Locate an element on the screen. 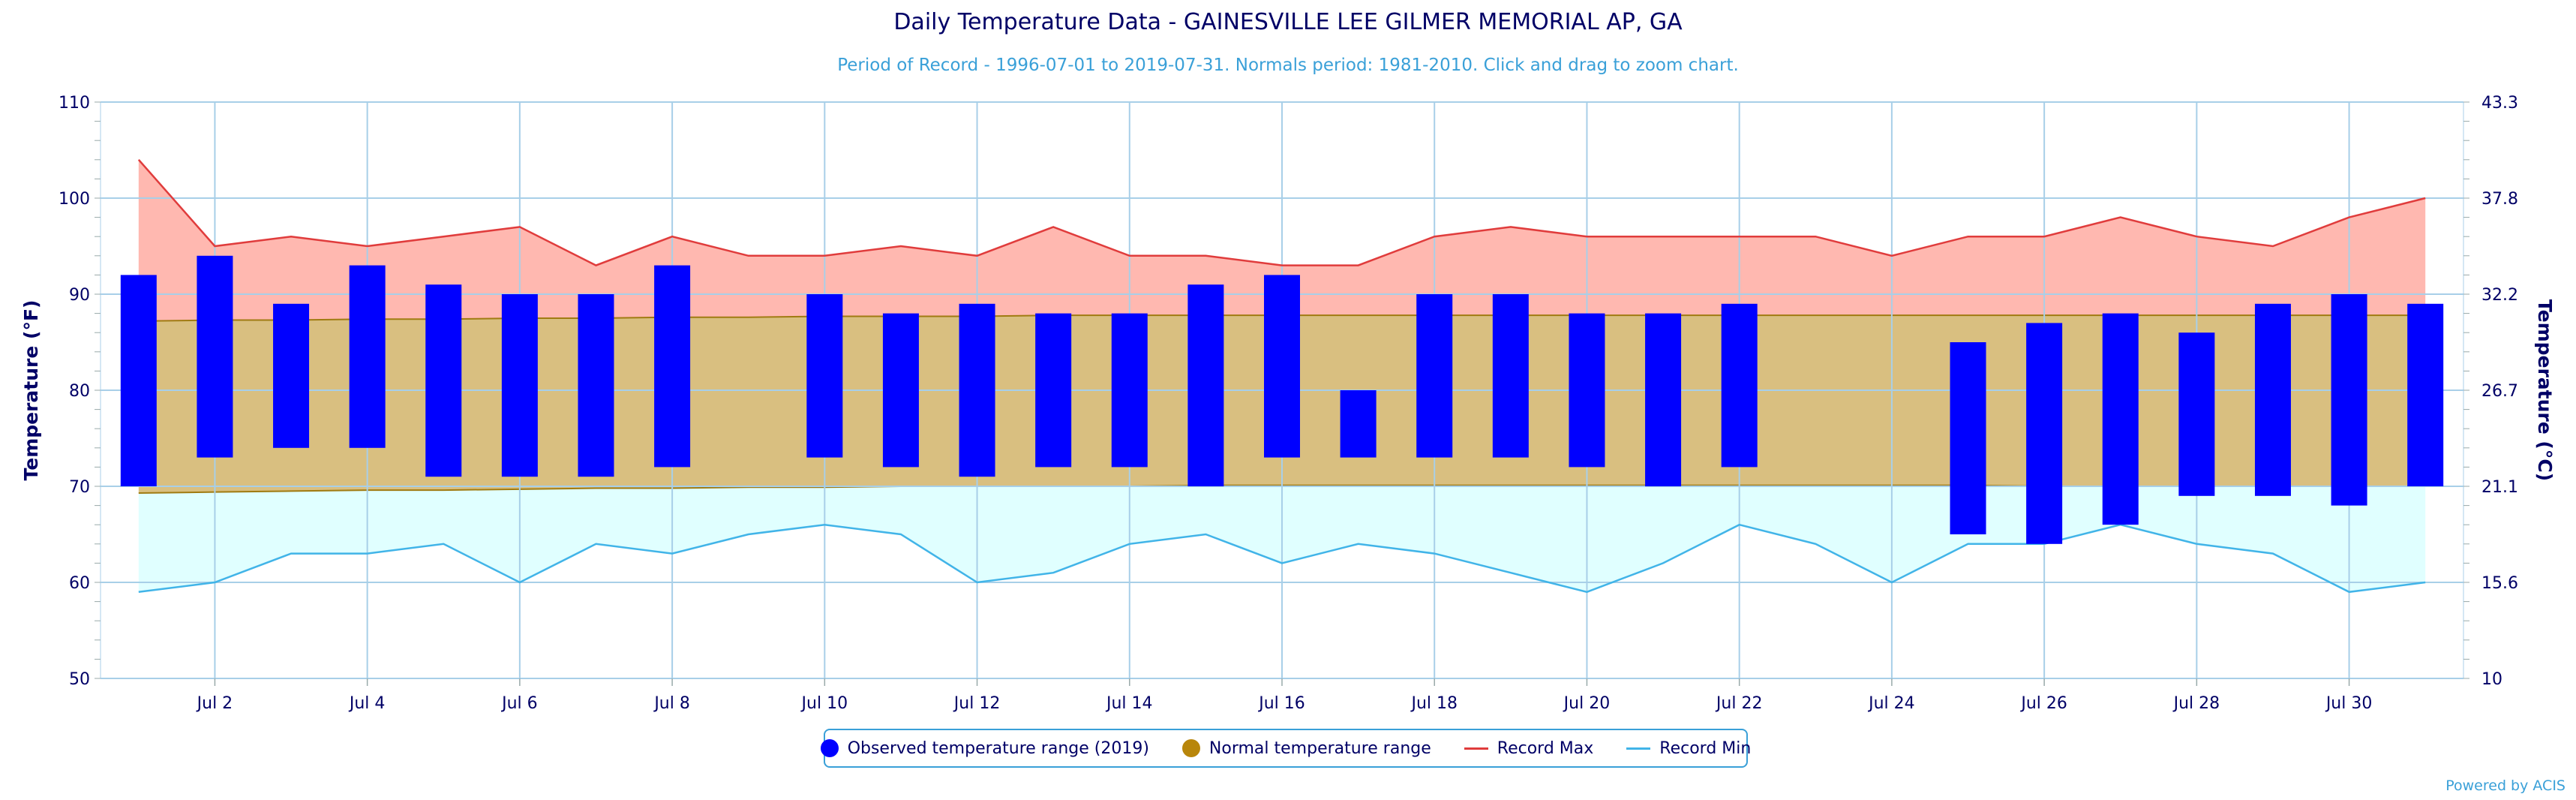 The width and height of the screenshot is (2576, 800). x-tick-label: Jul 12 is located at coordinates (977, 703).